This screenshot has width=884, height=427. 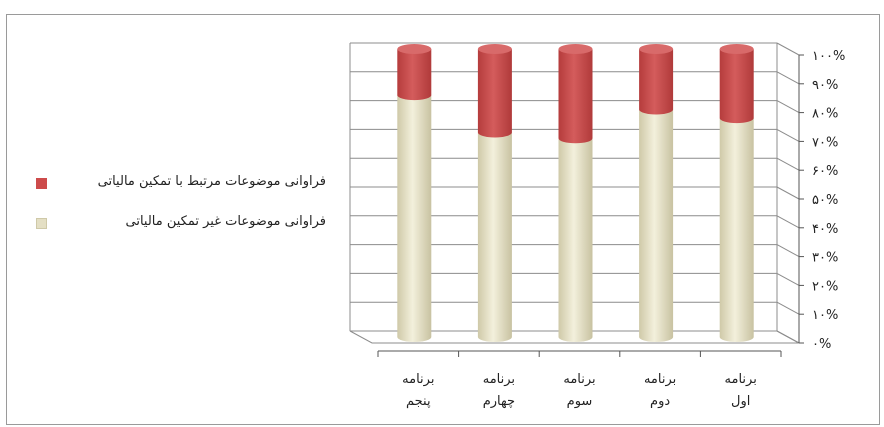 What do you see at coordinates (580, 401) in the screenshot?
I see `x-category-label: سوم` at bounding box center [580, 401].